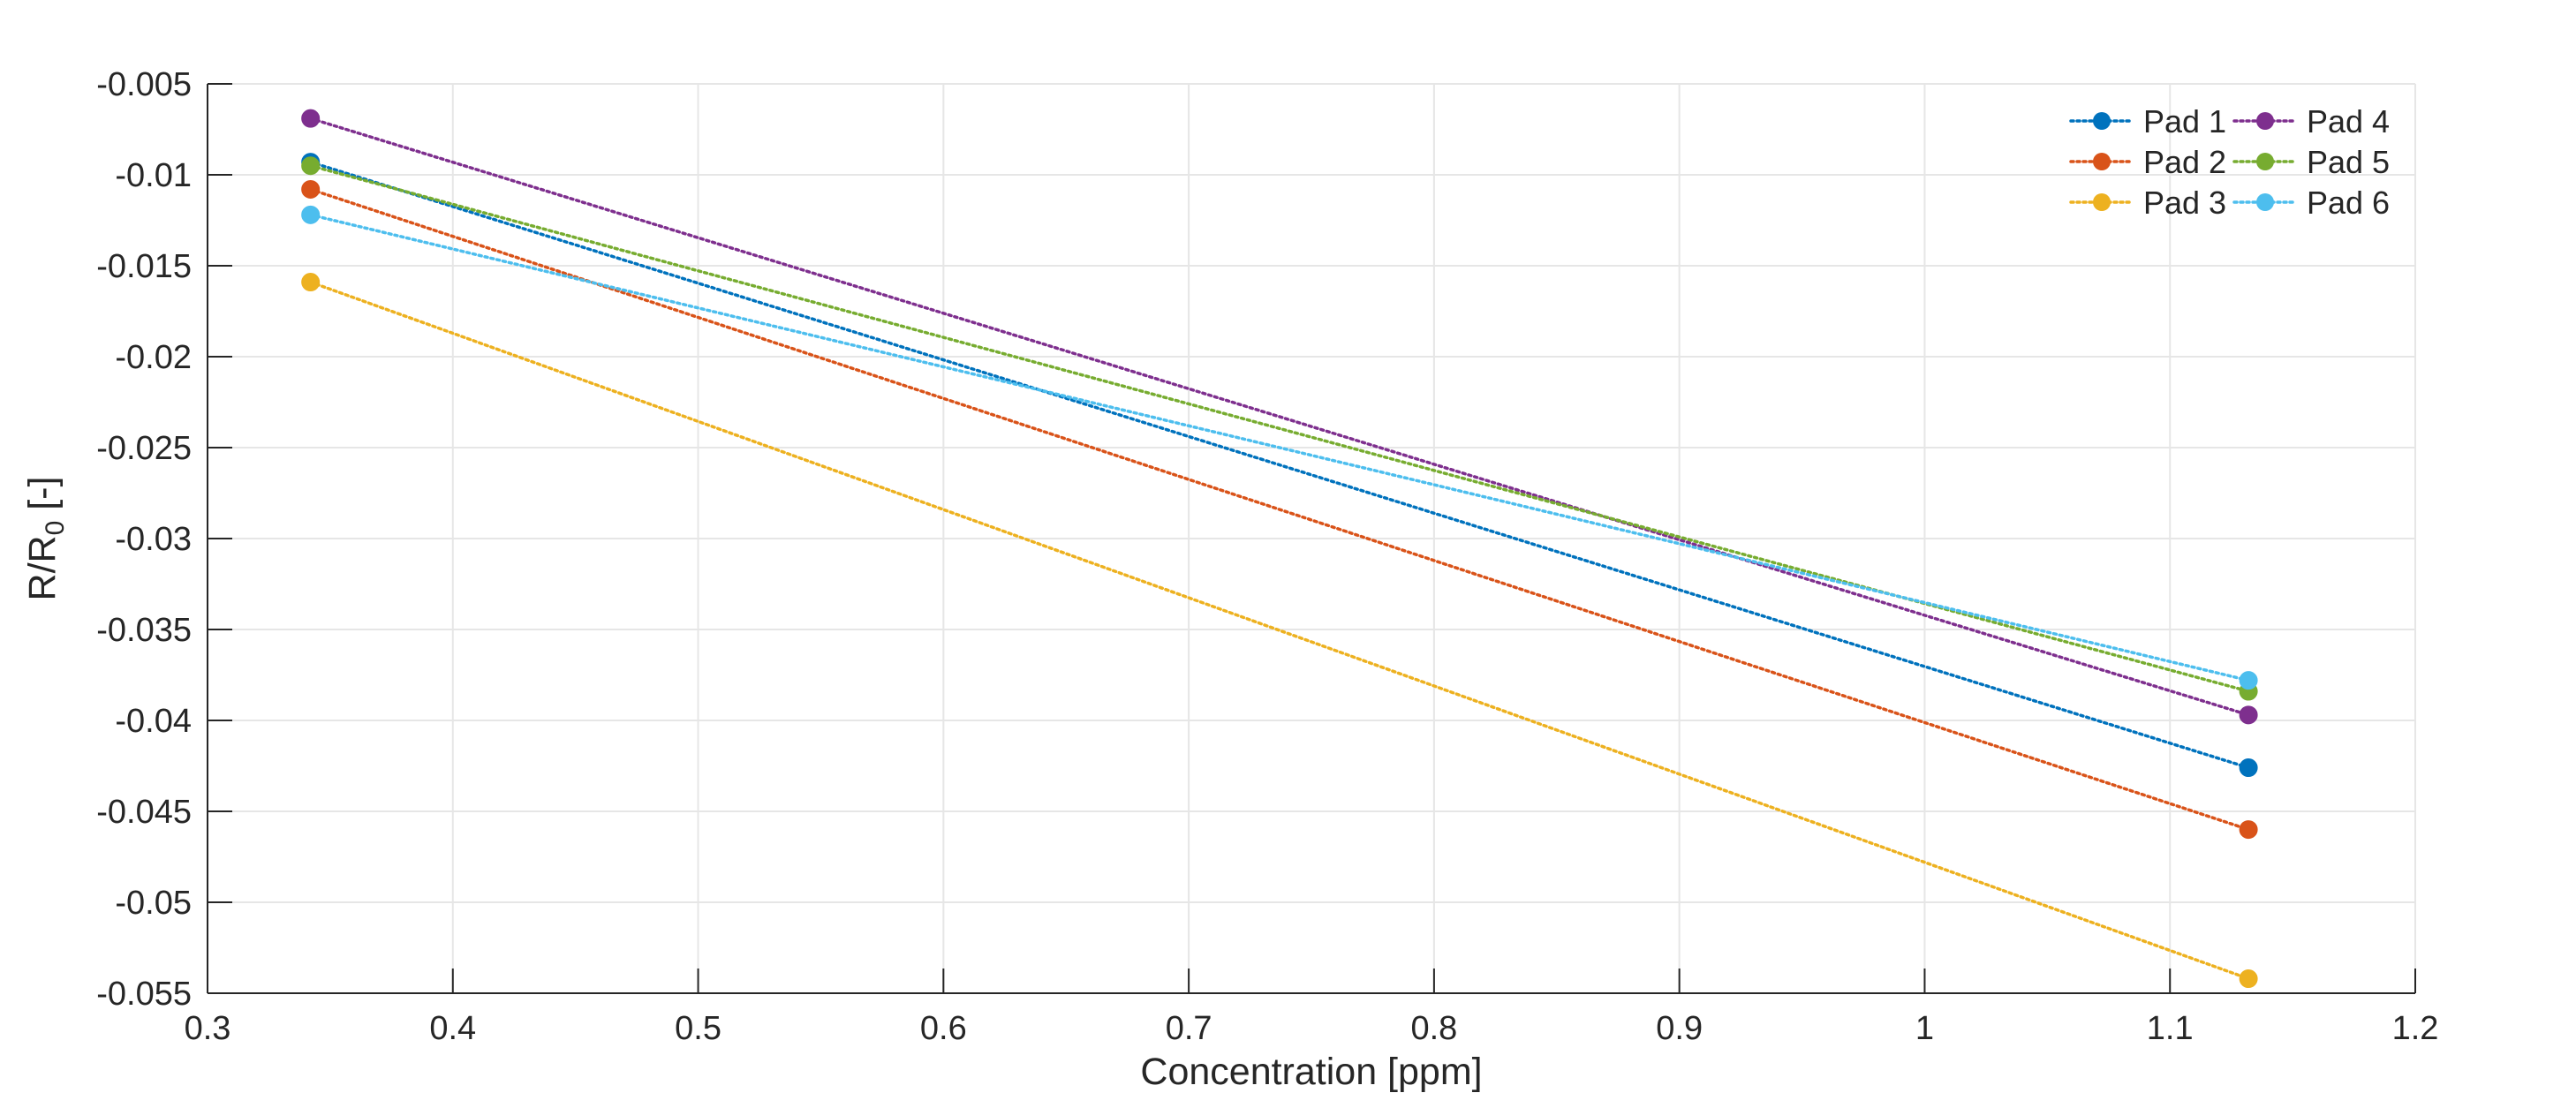  What do you see at coordinates (1925, 1028) in the screenshot?
I see `x-tick-label: 1` at bounding box center [1925, 1028].